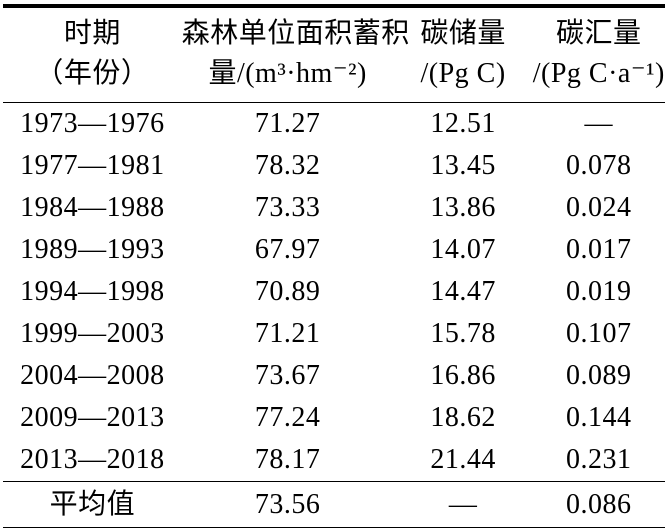 The height and width of the screenshot is (528, 668). Describe the element at coordinates (92, 504) in the screenshot. I see `average-label: 平均值` at that location.